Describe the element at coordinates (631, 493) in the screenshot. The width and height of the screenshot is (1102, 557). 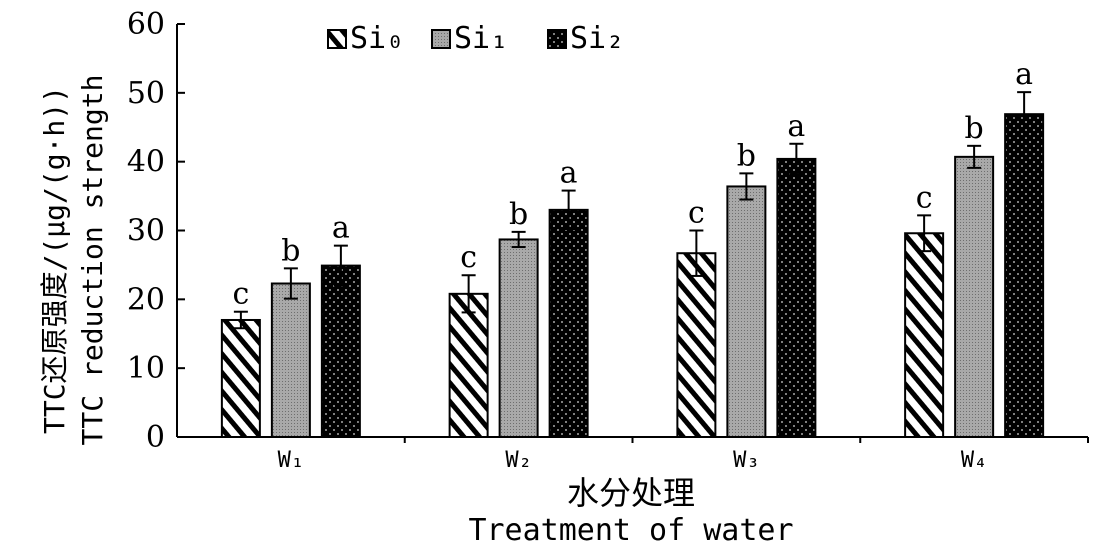
I see `x-axis-label-cn: 水分处理` at that location.